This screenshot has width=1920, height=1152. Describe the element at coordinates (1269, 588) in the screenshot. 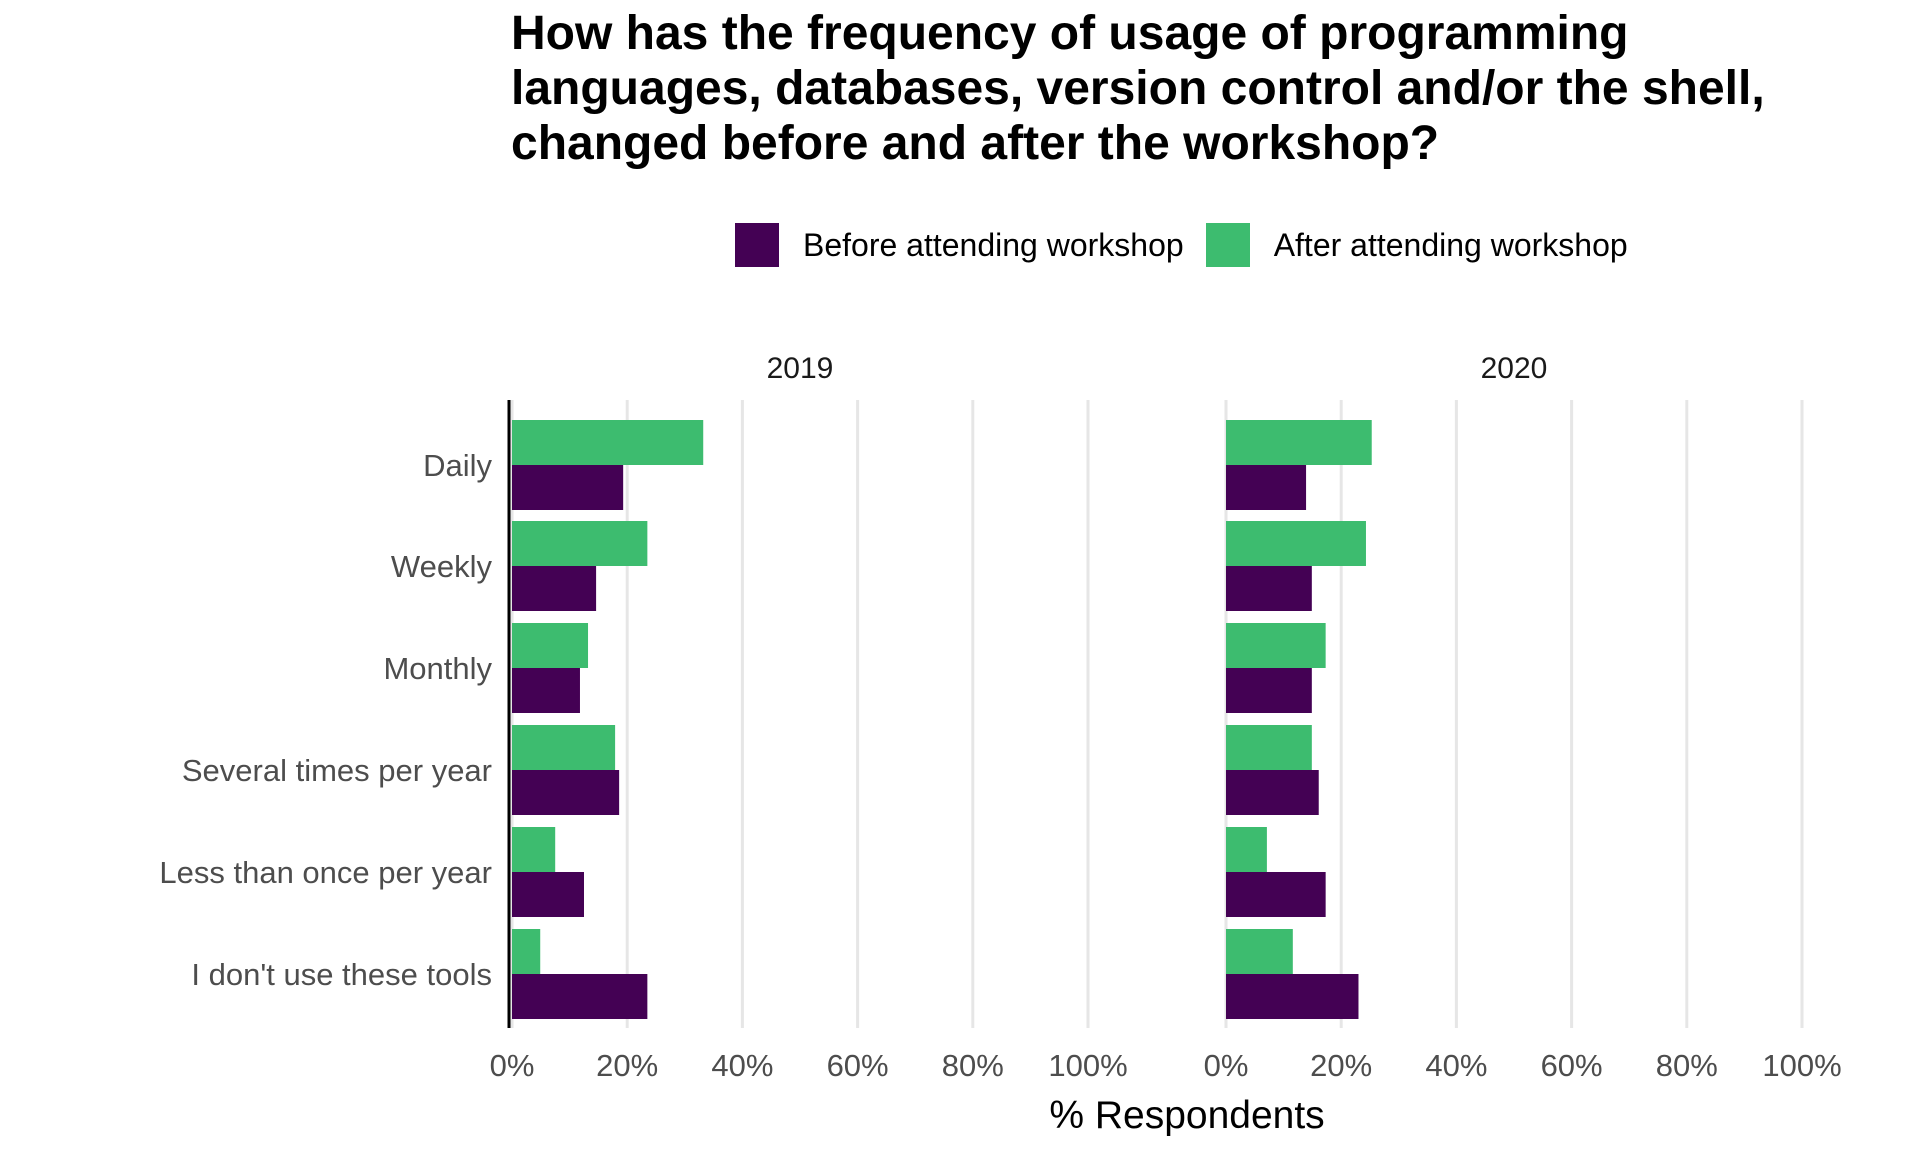

I see `panel-2020-bar-before-weekly` at that location.